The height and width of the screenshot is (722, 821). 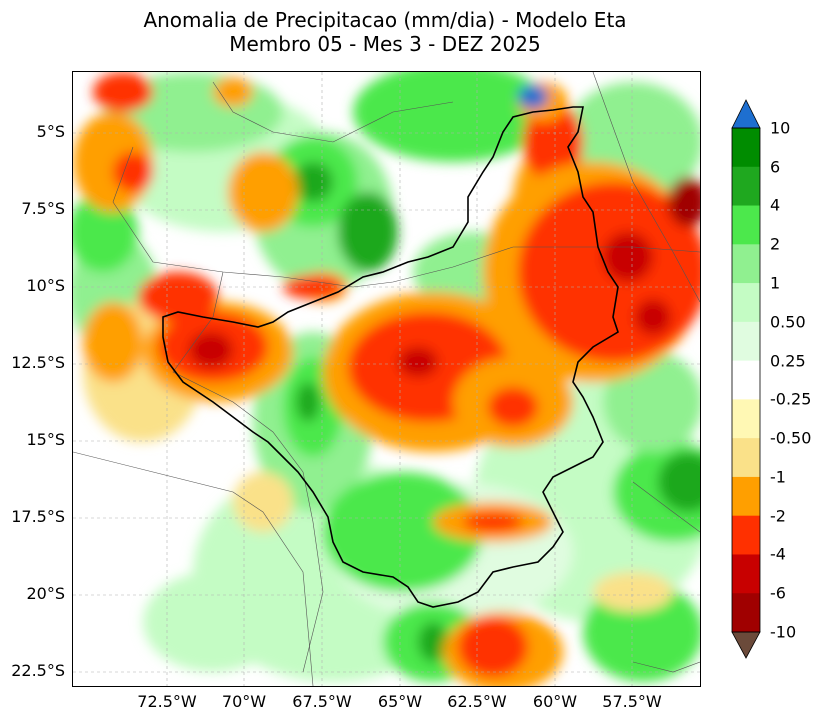 I want to click on colorbar-label-neg-10: -10, so click(x=783, y=632).